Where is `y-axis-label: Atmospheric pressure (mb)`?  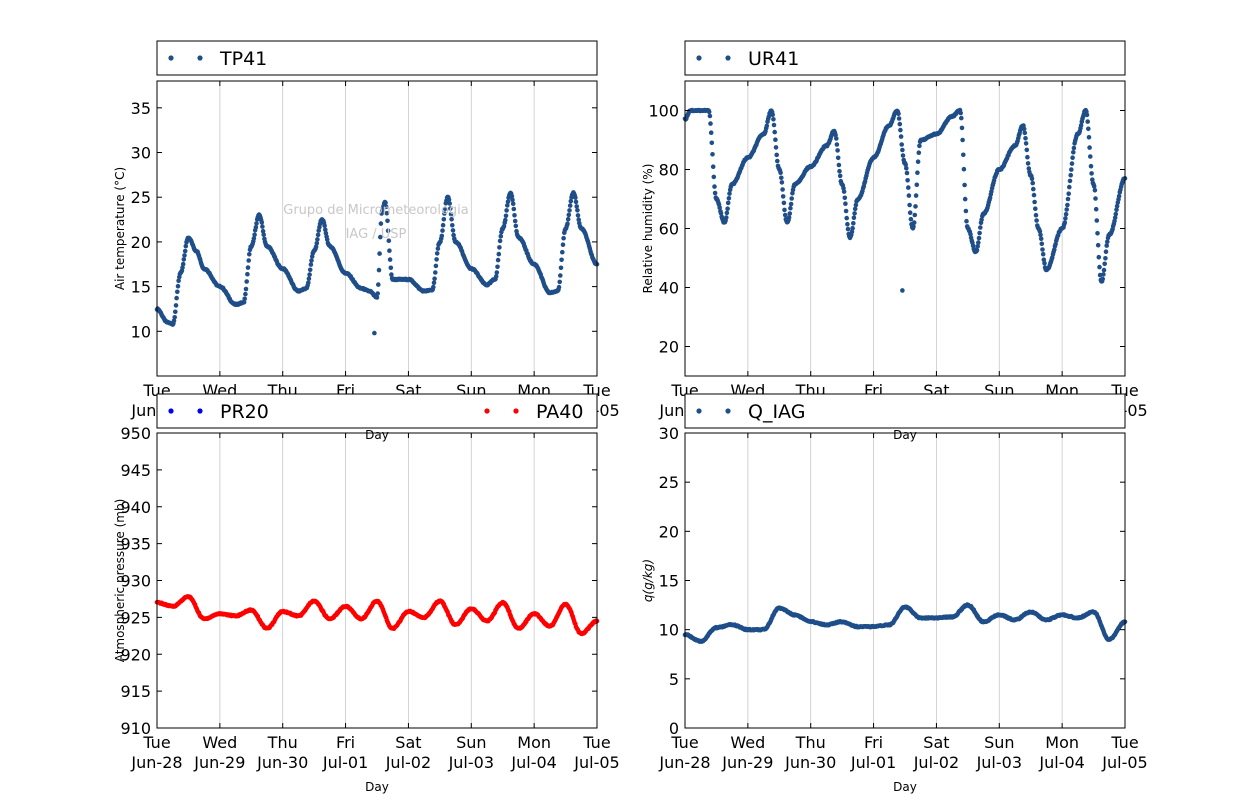 y-axis-label: Atmospheric pressure (mb) is located at coordinates (120, 581).